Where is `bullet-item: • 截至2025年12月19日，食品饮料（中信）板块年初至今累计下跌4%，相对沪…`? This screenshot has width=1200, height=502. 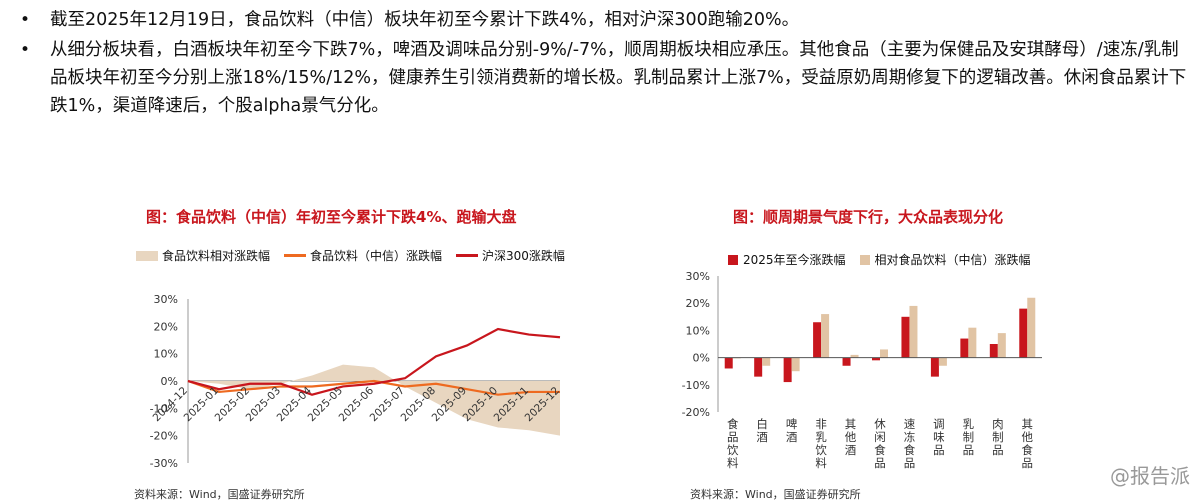
bullet-item: • 截至2025年12月19日，食品饮料（中信）板块年初至今累计下跌4%，相对沪… is located at coordinates (603, 20).